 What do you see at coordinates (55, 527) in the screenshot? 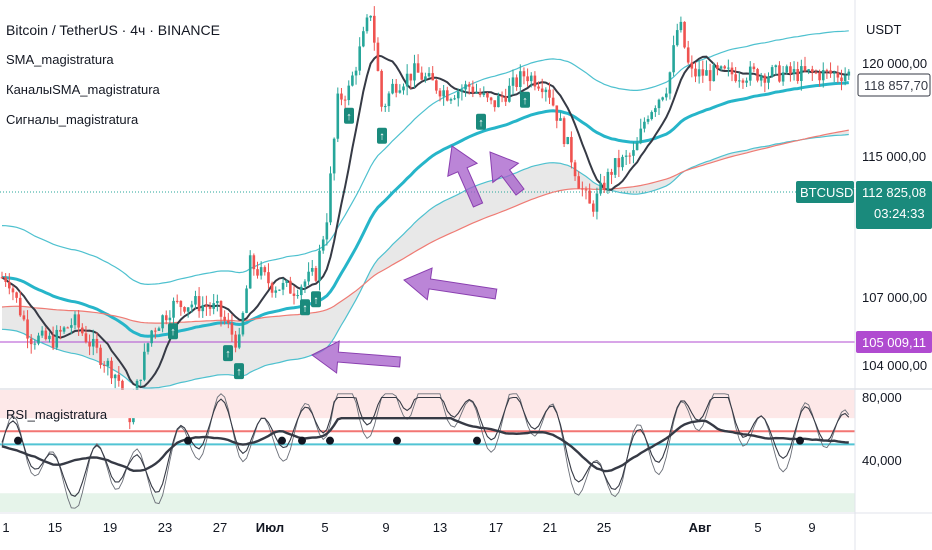
I see `time-tick: 15` at bounding box center [55, 527].